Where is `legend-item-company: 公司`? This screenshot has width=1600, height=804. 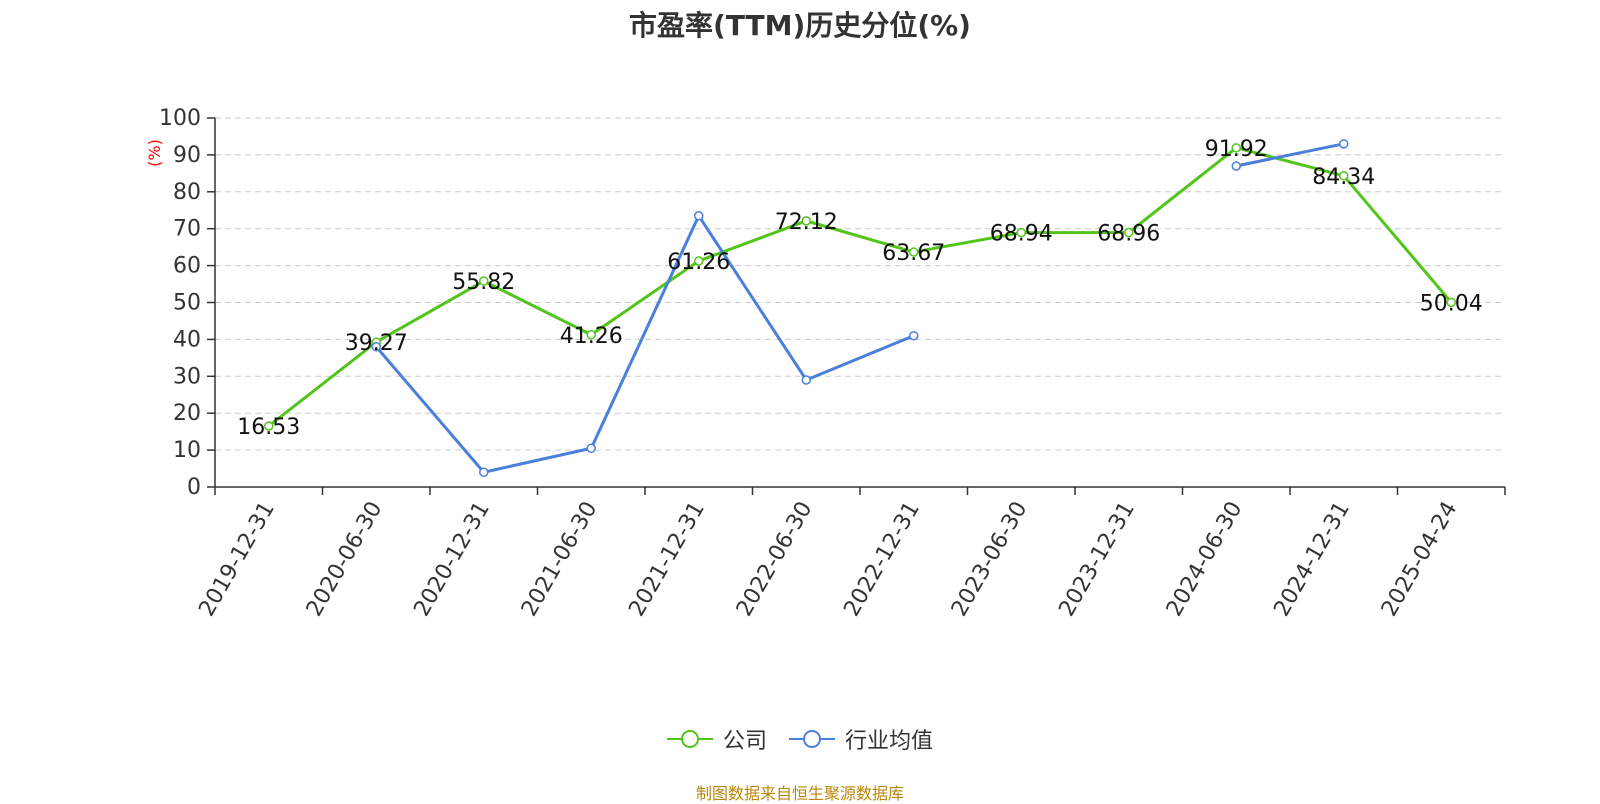
legend-item-company: 公司 is located at coordinates (716, 739).